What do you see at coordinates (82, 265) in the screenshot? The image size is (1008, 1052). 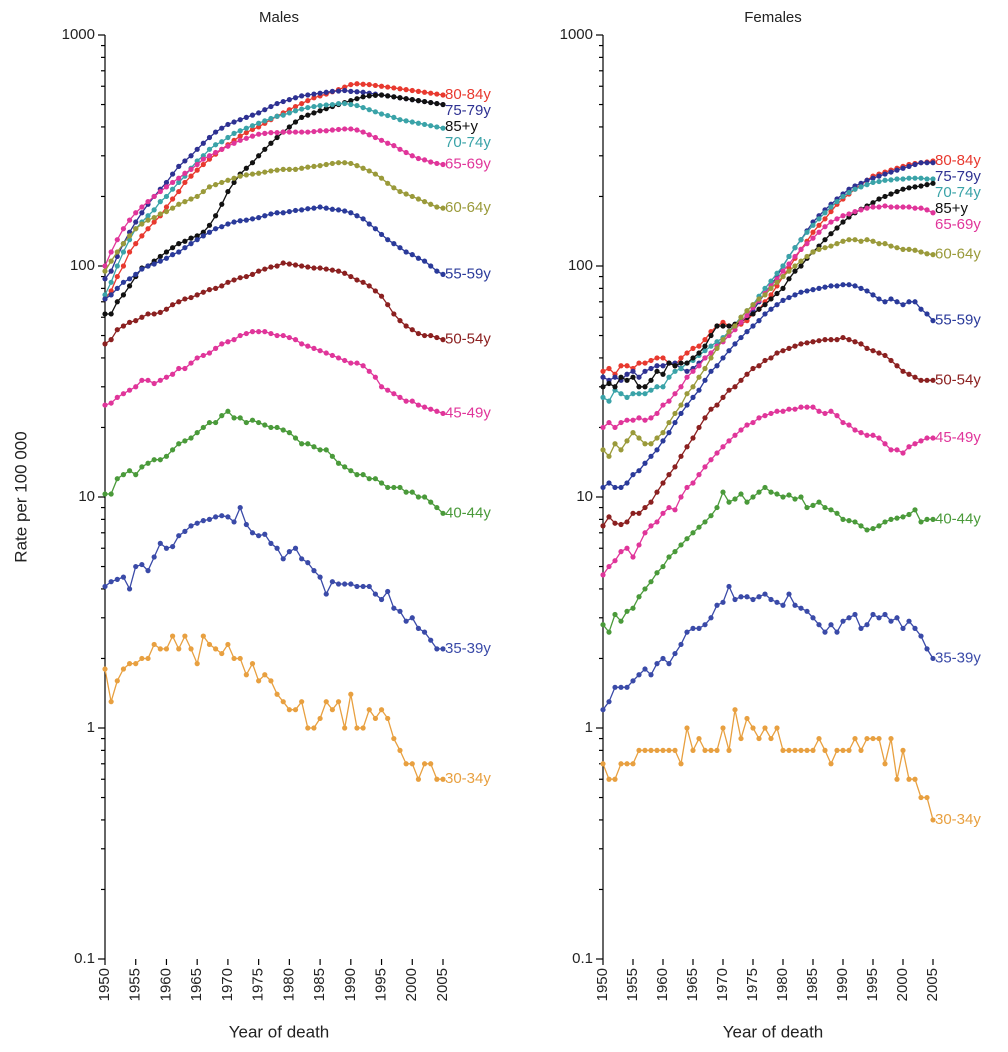 I see `y-tick-label: 100` at bounding box center [82, 265].